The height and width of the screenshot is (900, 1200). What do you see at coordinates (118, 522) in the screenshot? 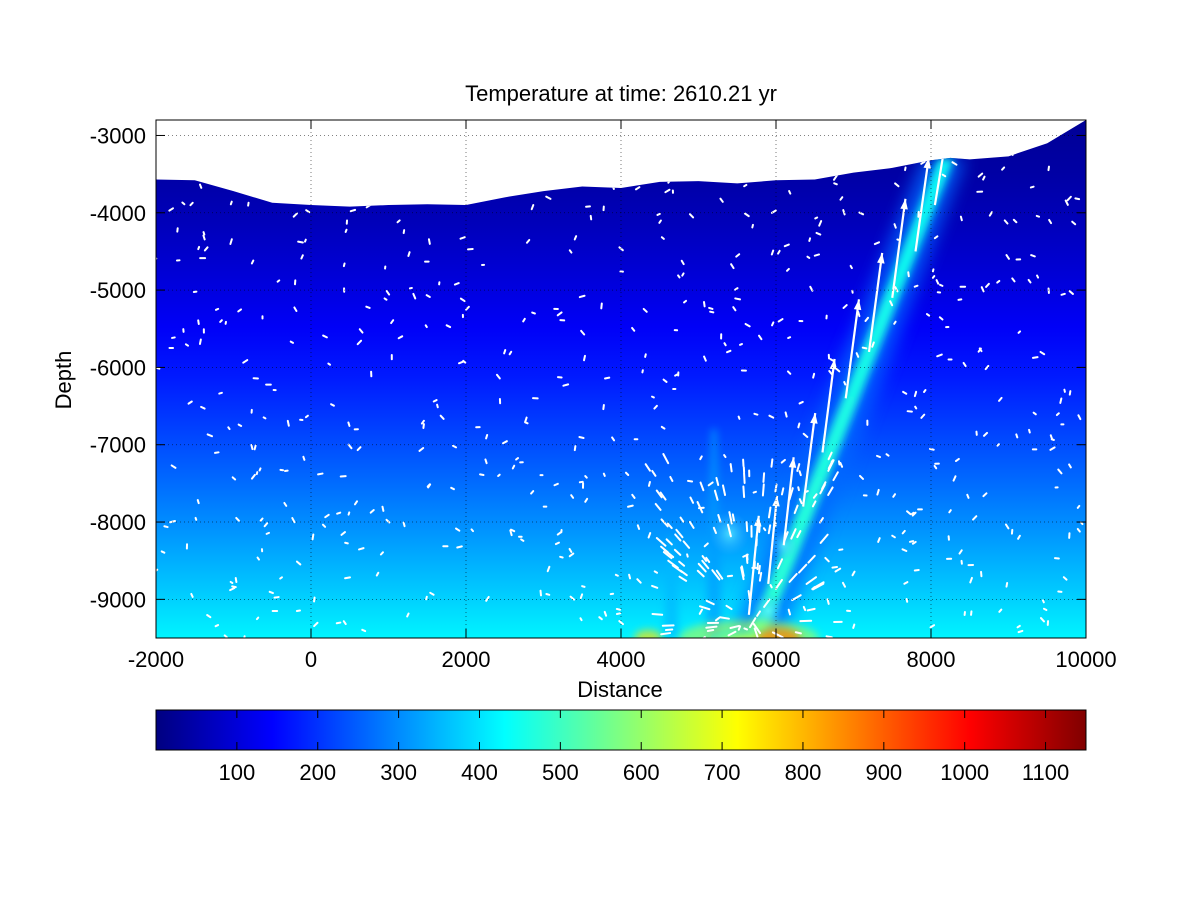
I see `y-tick-label: -8000` at bounding box center [118, 522].